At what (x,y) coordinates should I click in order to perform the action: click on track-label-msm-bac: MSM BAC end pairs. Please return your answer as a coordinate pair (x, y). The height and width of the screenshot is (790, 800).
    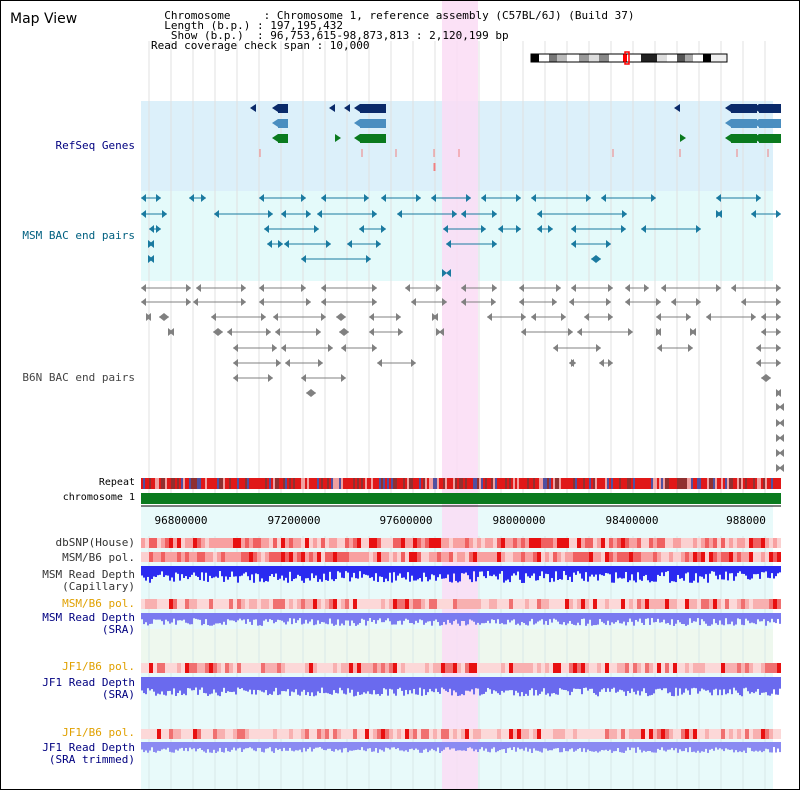
    Looking at the image, I should click on (78, 235).